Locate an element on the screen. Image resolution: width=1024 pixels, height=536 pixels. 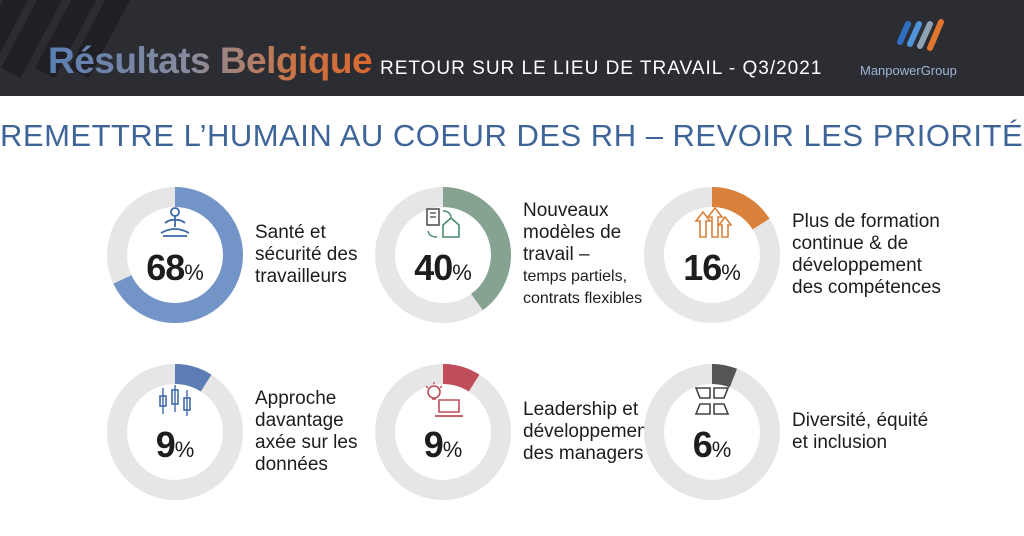
category-label: Approche davantage axée sur les données is located at coordinates (306, 432).